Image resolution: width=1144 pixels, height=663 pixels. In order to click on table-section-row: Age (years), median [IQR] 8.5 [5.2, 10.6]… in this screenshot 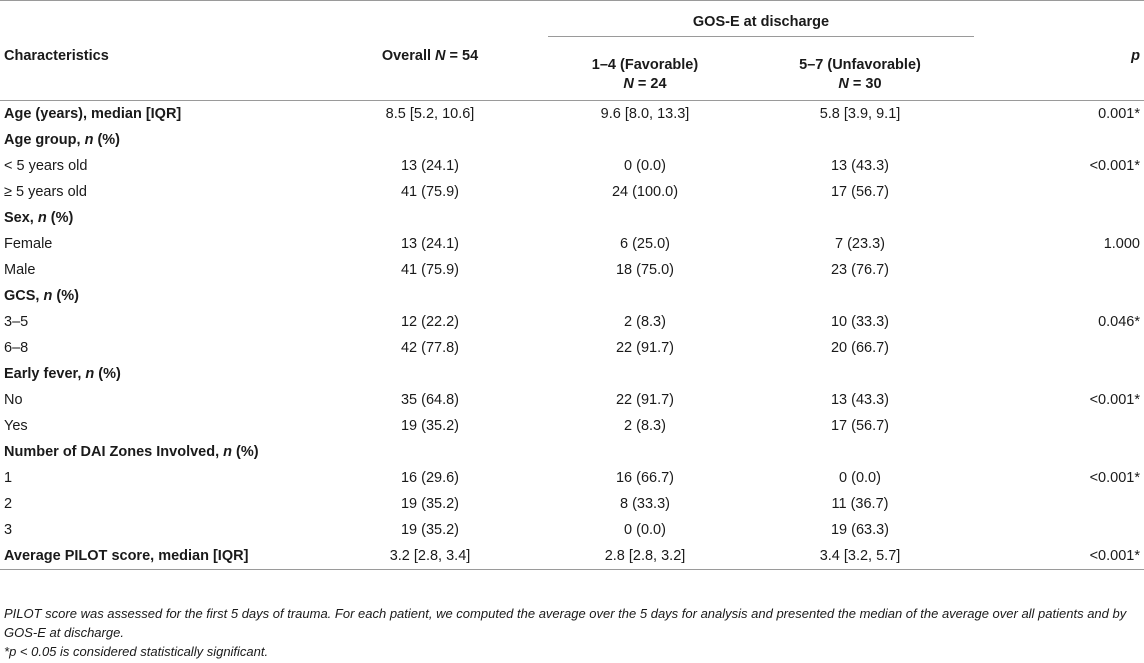, I will do `click(572, 114)`.